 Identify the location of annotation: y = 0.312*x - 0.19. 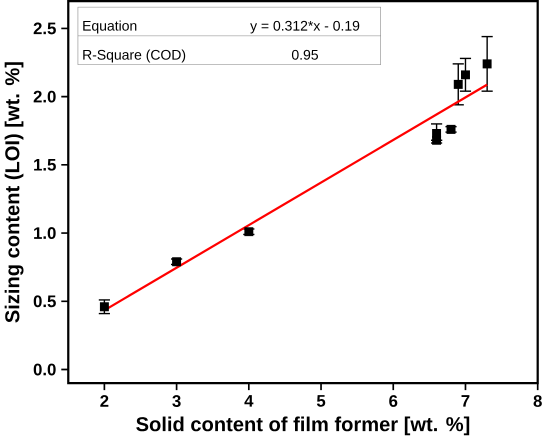
(305, 27).